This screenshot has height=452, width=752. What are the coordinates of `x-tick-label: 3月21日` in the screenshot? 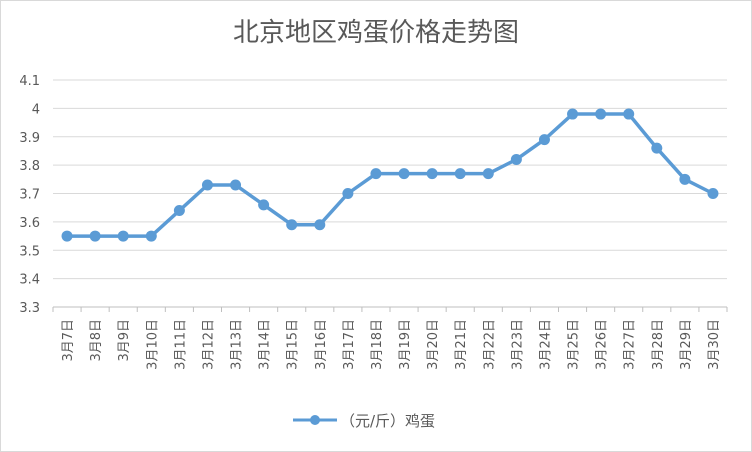 It's located at (461, 344).